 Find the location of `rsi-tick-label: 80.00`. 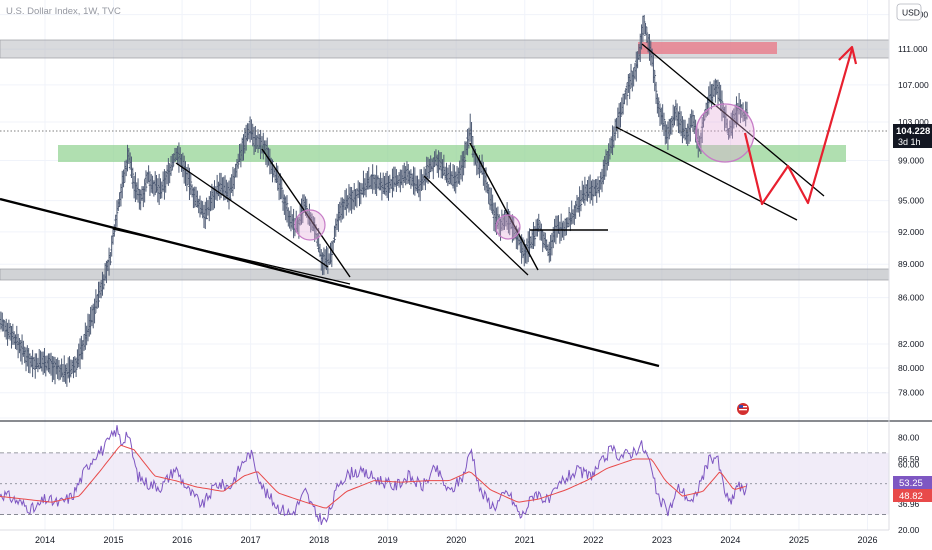

rsi-tick-label: 80.00 is located at coordinates (909, 437).